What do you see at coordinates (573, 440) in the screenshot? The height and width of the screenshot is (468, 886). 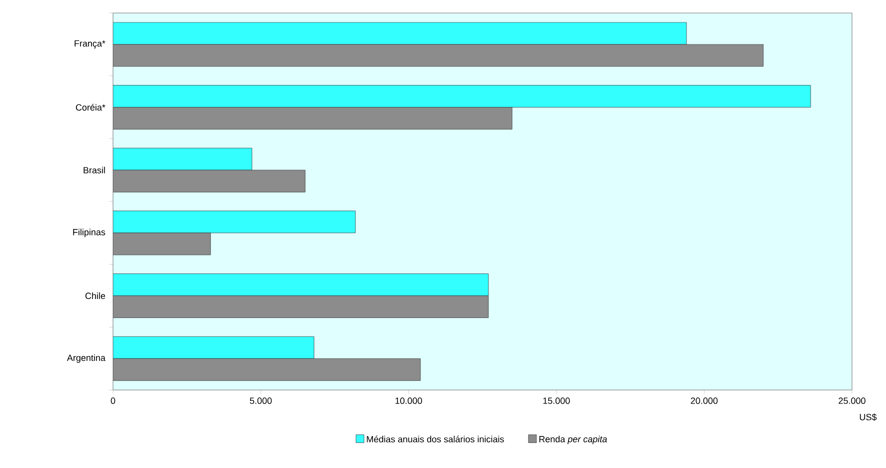 I see `legend-label: Renda per capita` at bounding box center [573, 440].